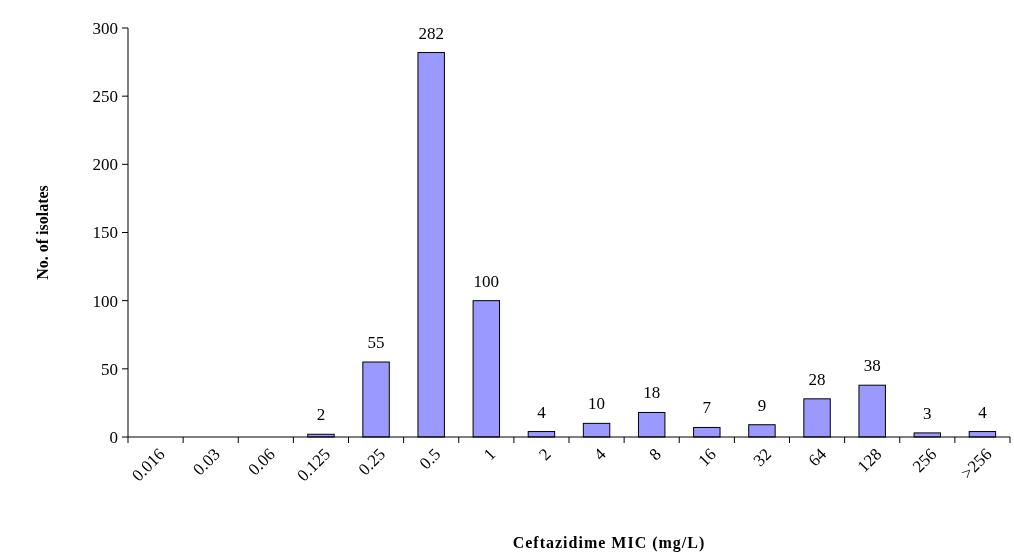 The image size is (1014, 558). Describe the element at coordinates (652, 393) in the screenshot. I see `data-label: 18` at that location.